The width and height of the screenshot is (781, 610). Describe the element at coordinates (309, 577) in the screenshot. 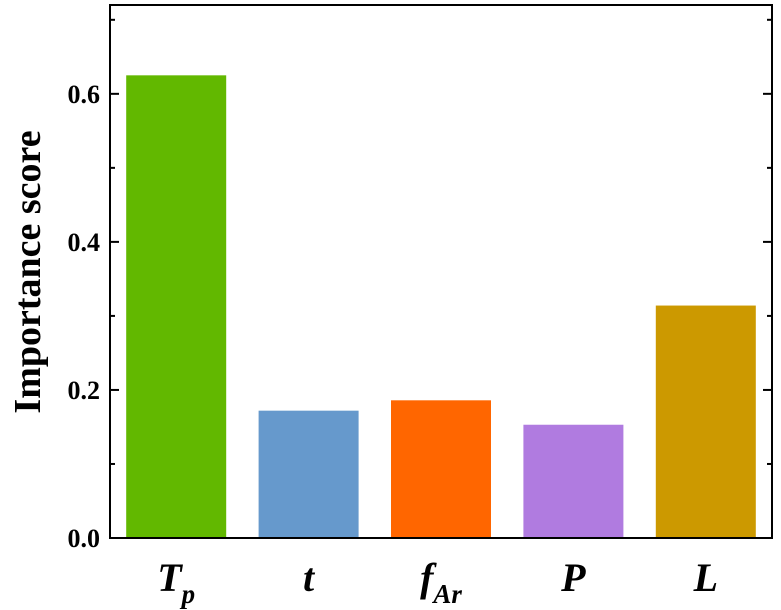

I see `x-category-label: t` at that location.